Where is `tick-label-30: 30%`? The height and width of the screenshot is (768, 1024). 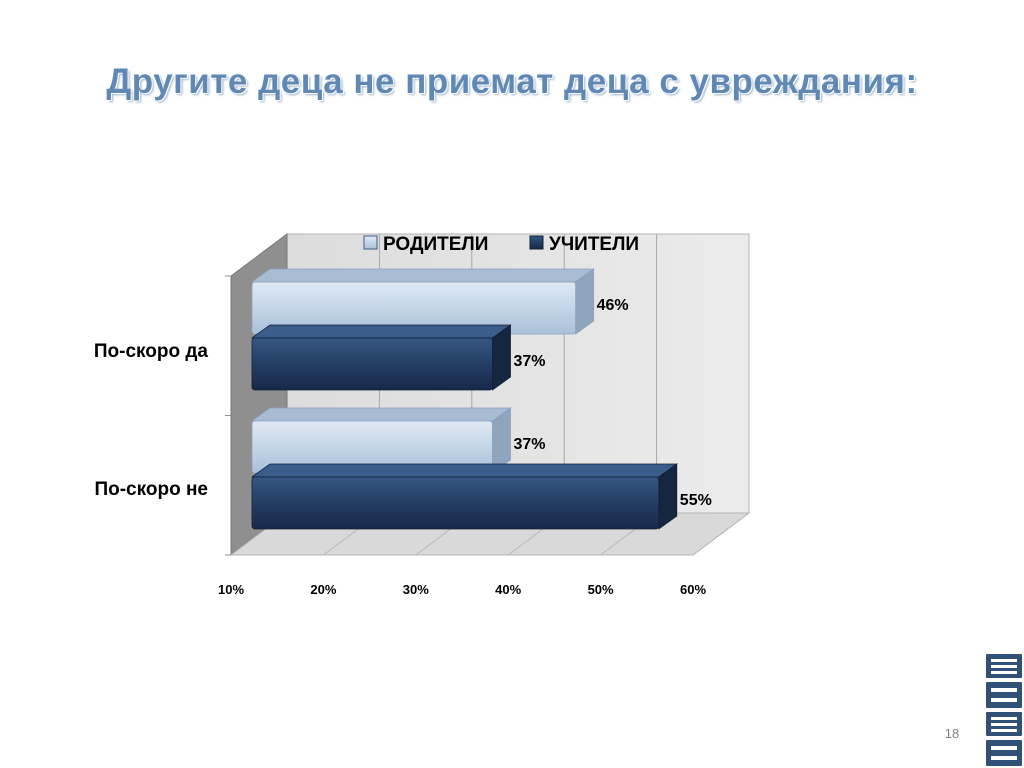
tick-label-30: 30% is located at coordinates (416, 589).